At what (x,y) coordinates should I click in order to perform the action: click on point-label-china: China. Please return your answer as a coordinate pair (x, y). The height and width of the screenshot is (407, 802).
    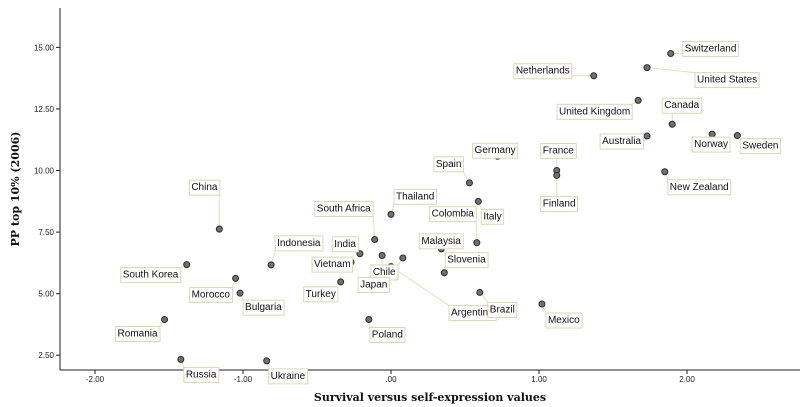
    Looking at the image, I should click on (204, 187).